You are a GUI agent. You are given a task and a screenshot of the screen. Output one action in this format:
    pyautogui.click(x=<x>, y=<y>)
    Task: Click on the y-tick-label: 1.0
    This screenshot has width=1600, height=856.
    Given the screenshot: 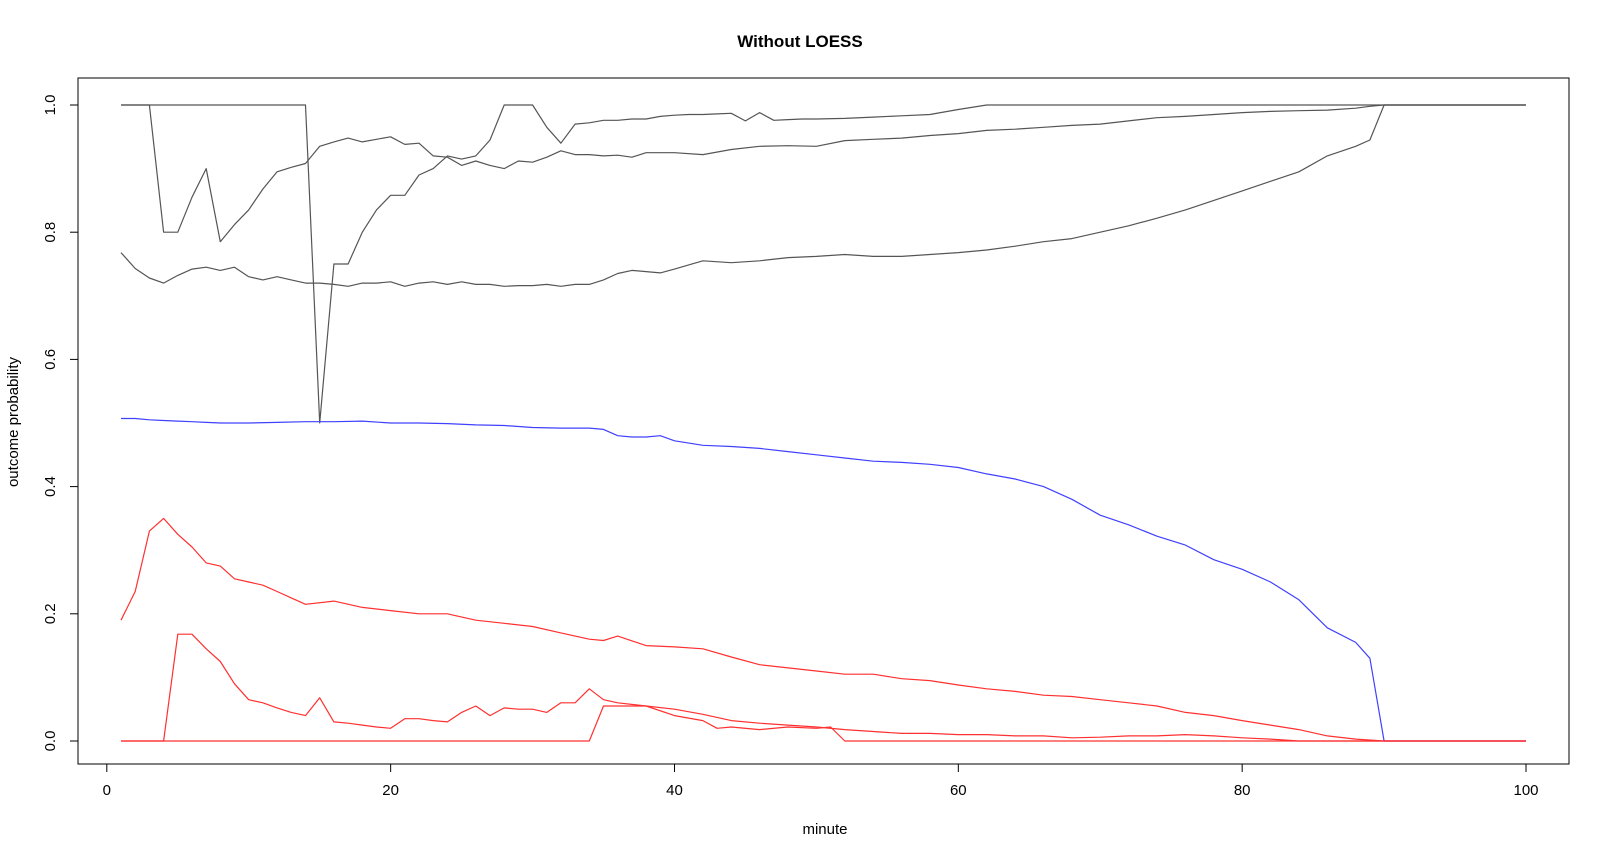 What is the action you would take?
    pyautogui.click(x=50, y=105)
    